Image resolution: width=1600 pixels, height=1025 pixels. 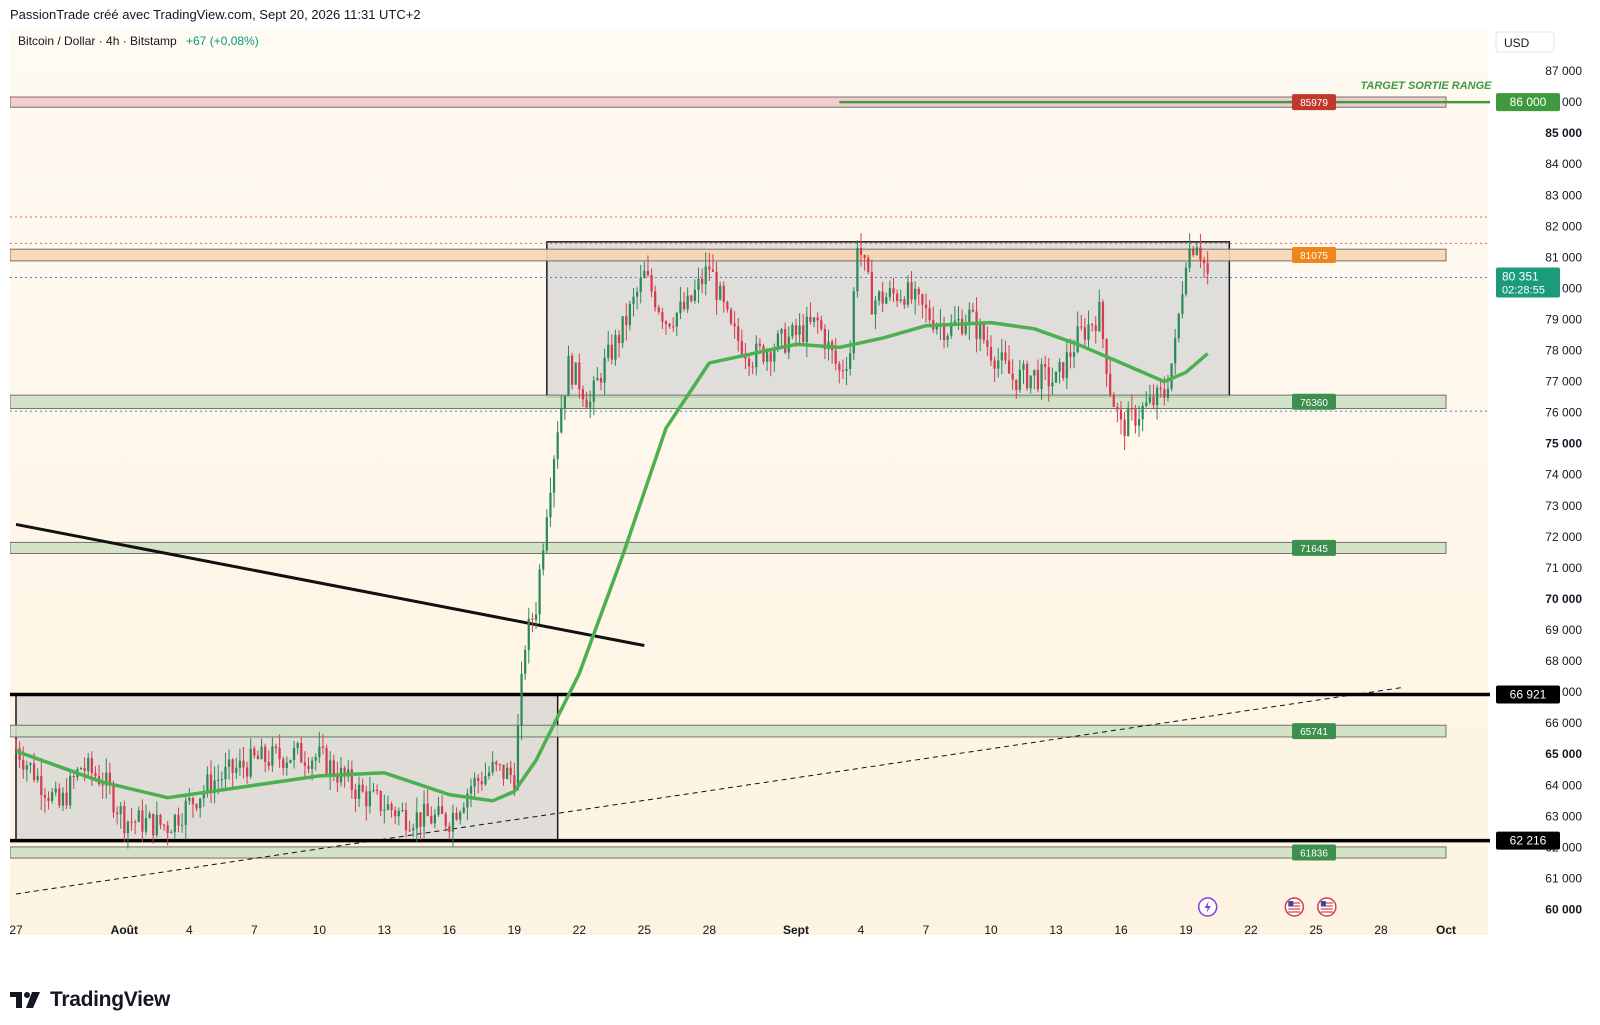 I want to click on tradingview-logo-icon, so click(x=25, y=1000).